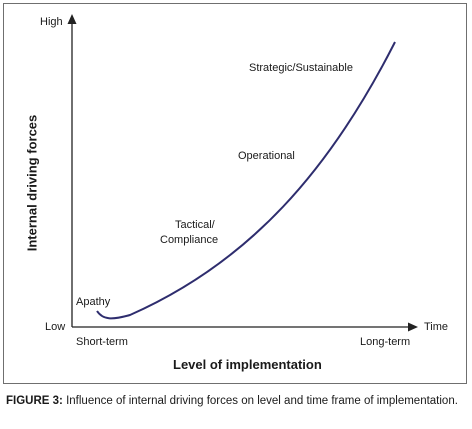 Image resolution: width=472 pixels, height=429 pixels. Describe the element at coordinates (195, 225) in the screenshot. I see `stage-label-tactical: Tactical/` at that location.